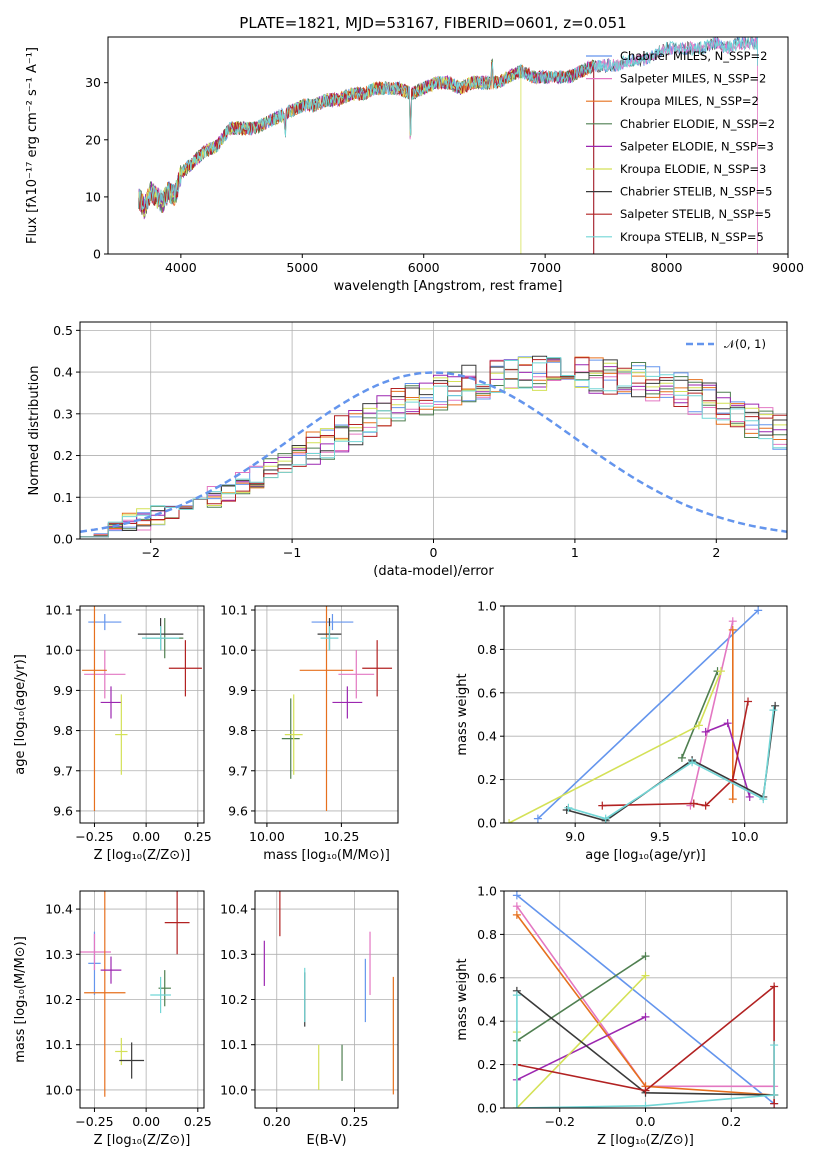  Describe the element at coordinates (692, 237) in the screenshot. I see `legend-label: Kroupa STELIB, N_SSP=5` at that location.